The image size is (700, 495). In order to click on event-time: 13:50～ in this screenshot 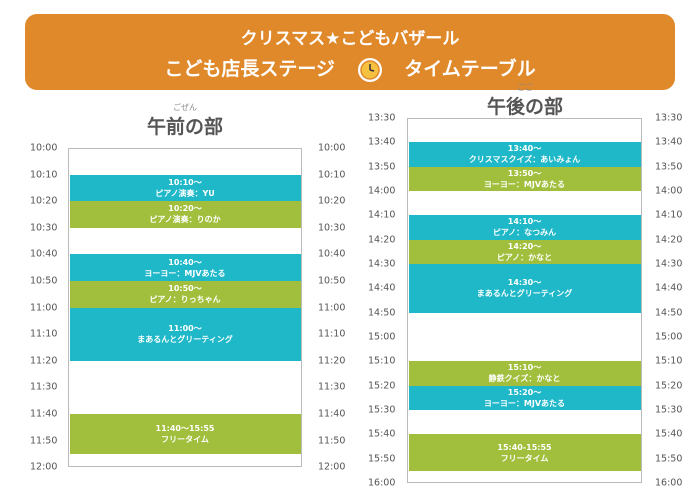, I will do `click(524, 173)`.